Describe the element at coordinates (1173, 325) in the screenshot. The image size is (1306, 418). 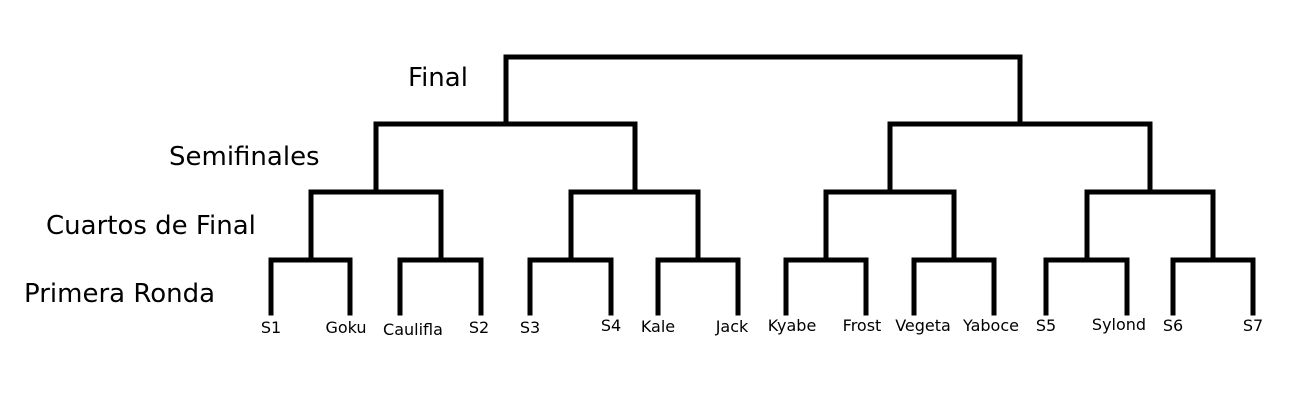
I see `player-label: S6` at that location.